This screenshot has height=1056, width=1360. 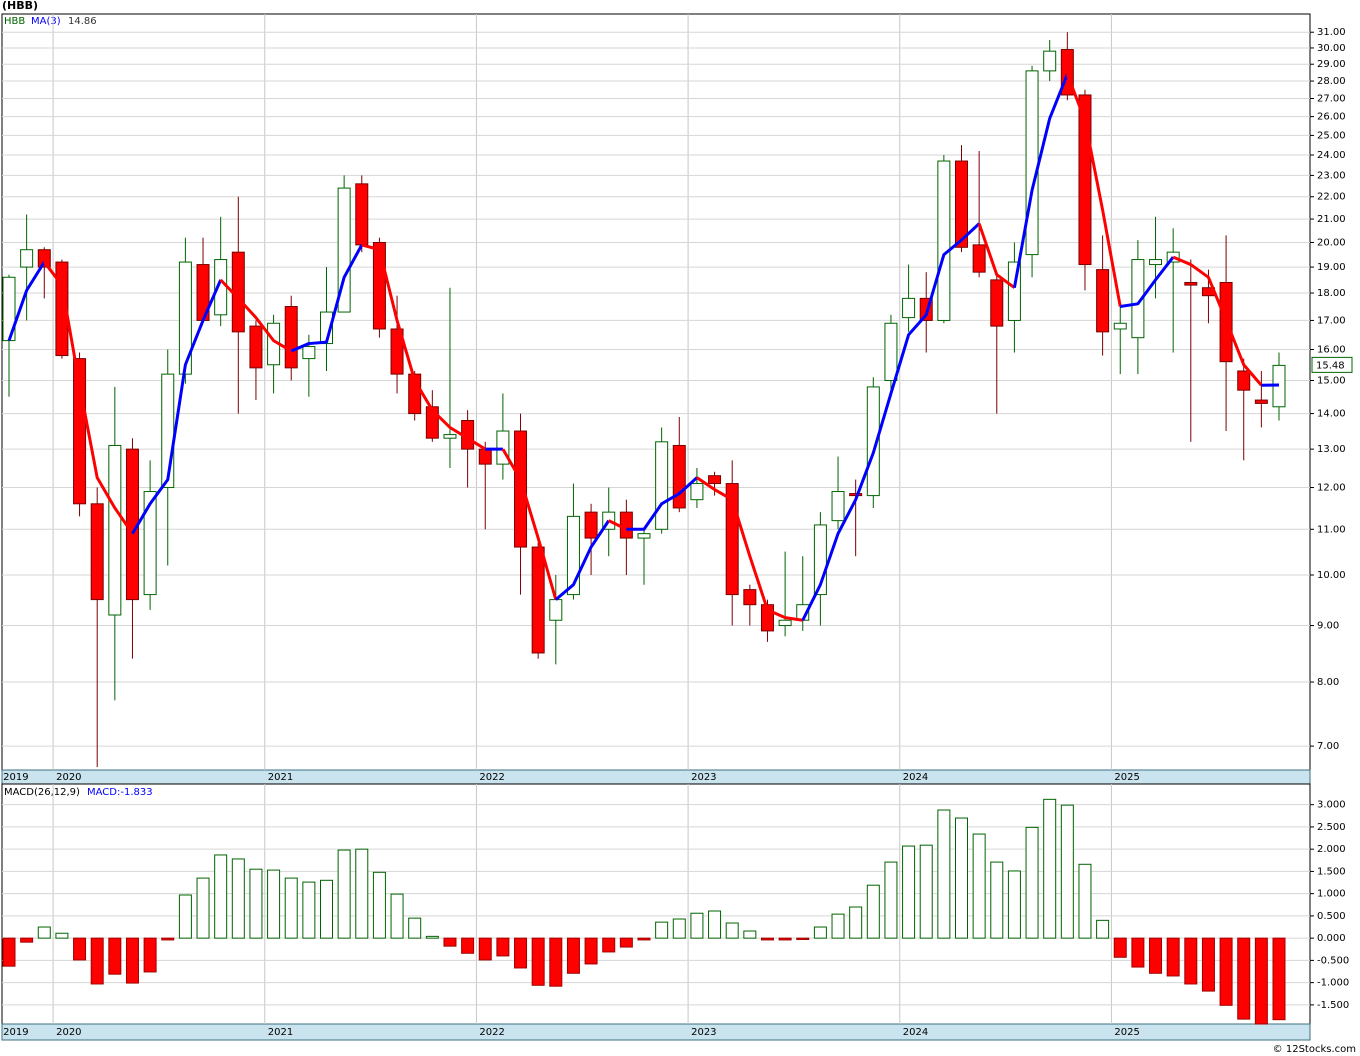 What do you see at coordinates (1331, 414) in the screenshot?
I see `y-tick-label: 14.00` at bounding box center [1331, 414].